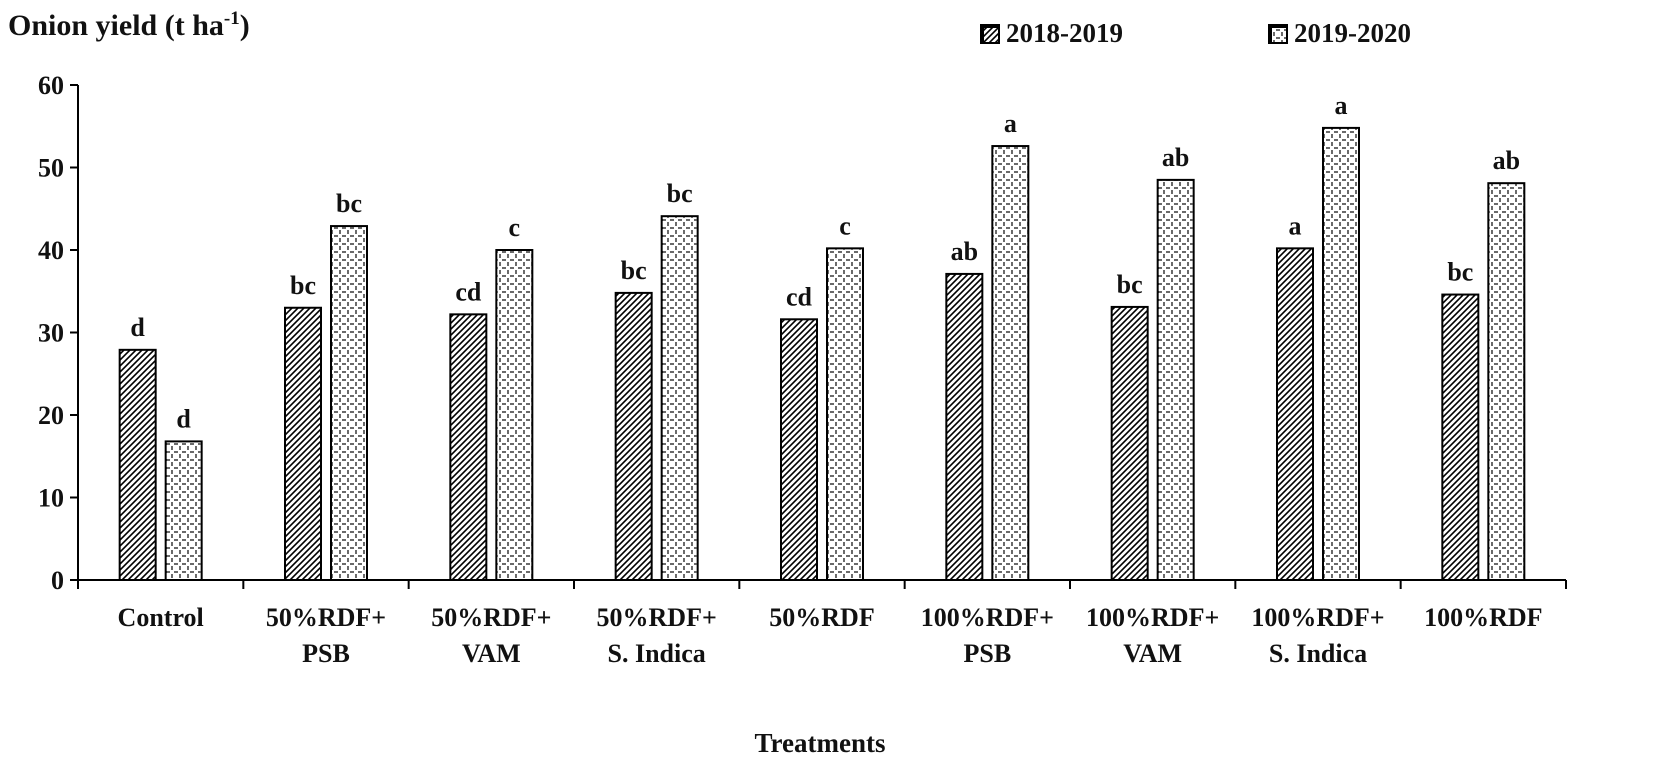 The image size is (1654, 764). Describe the element at coordinates (51, 498) in the screenshot. I see `y-tick-label: 10` at that location.